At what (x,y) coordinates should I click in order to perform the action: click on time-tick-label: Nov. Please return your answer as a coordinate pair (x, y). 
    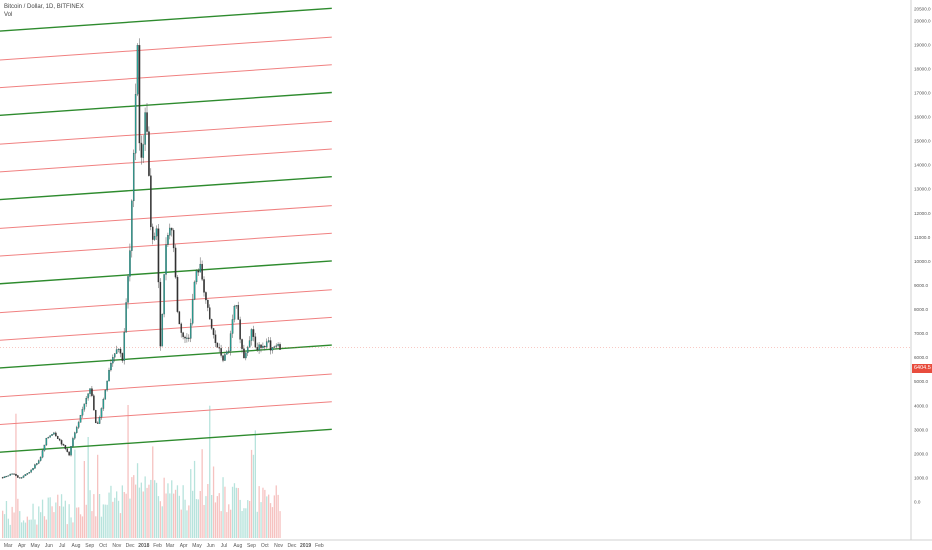
    Looking at the image, I should click on (278, 546).